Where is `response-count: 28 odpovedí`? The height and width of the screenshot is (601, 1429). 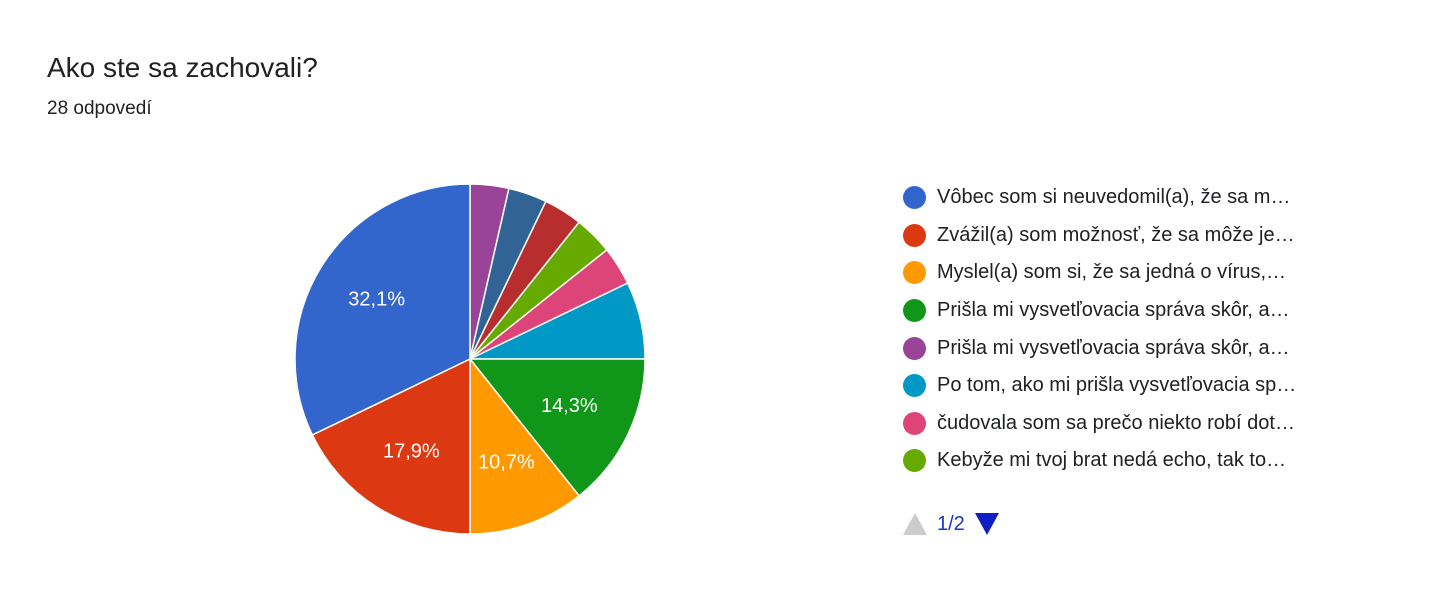
response-count: 28 odpovedí is located at coordinates (99, 108).